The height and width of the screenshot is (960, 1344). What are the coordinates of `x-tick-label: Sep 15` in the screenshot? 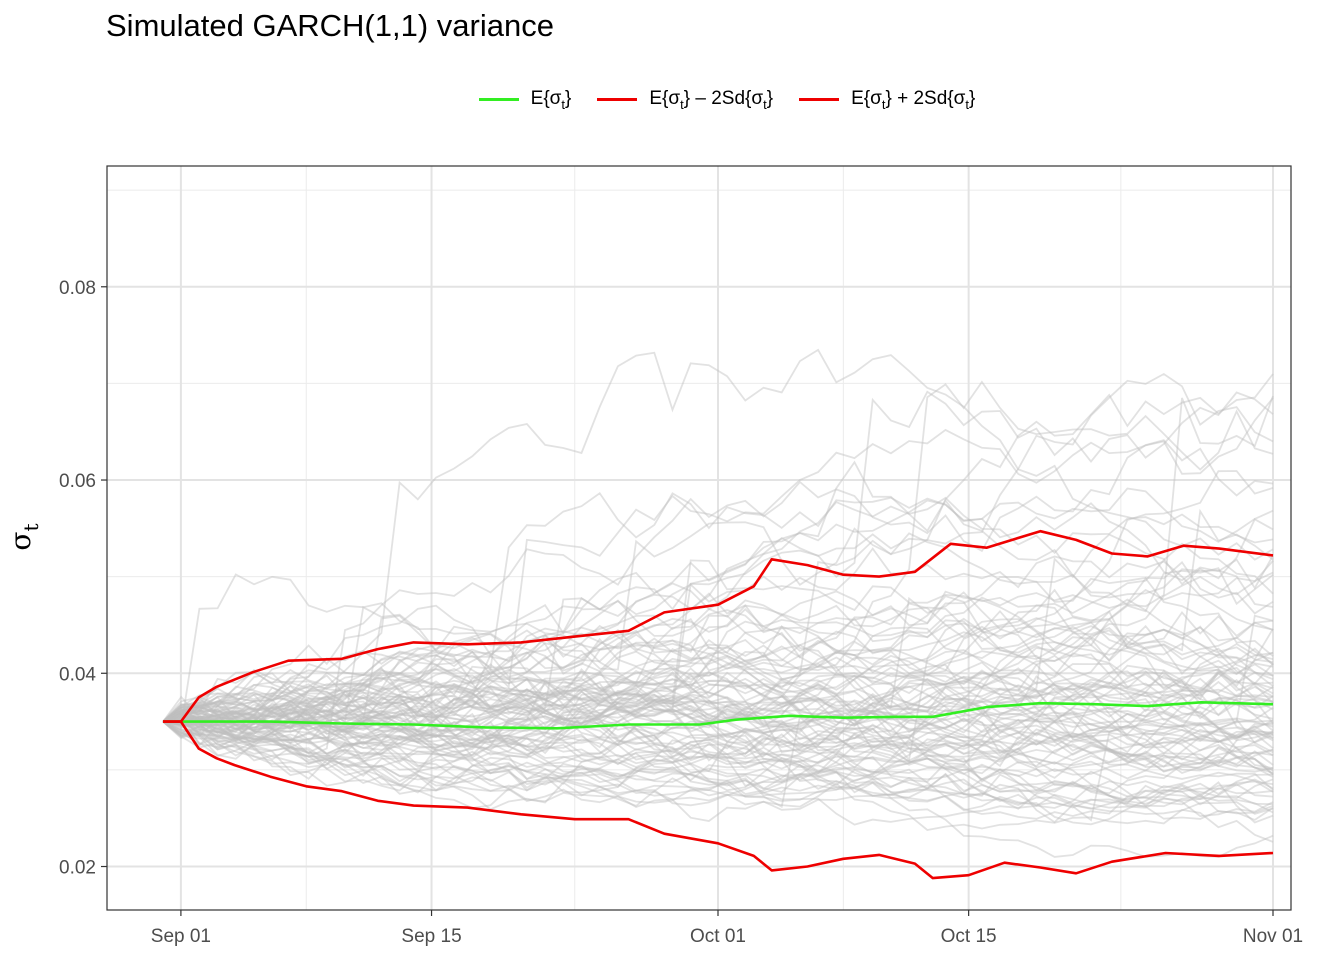 It's located at (431, 936).